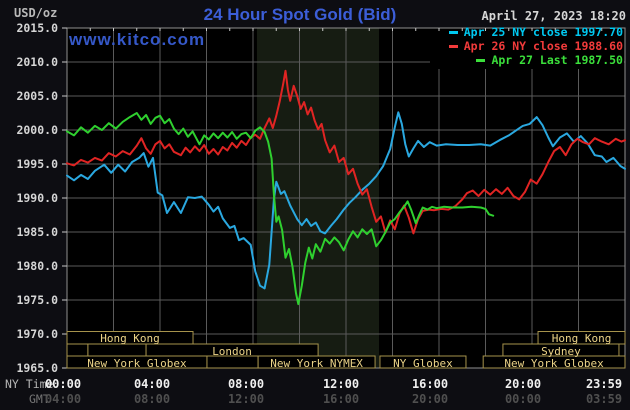 The width and height of the screenshot is (630, 410). Describe the element at coordinates (152, 399) in the screenshot. I see `x-axis-gmt-tick-label: 08:00` at that location.